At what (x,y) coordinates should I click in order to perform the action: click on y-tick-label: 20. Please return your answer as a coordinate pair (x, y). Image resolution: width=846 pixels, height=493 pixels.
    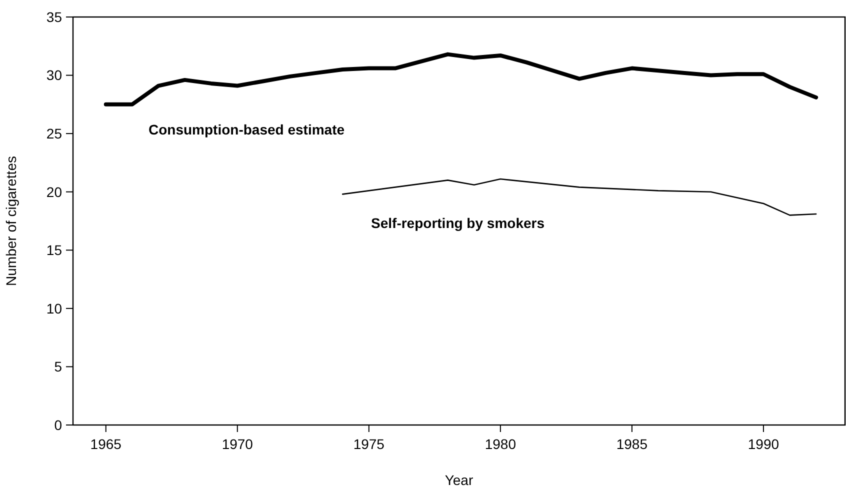
    Looking at the image, I should click on (54, 192).